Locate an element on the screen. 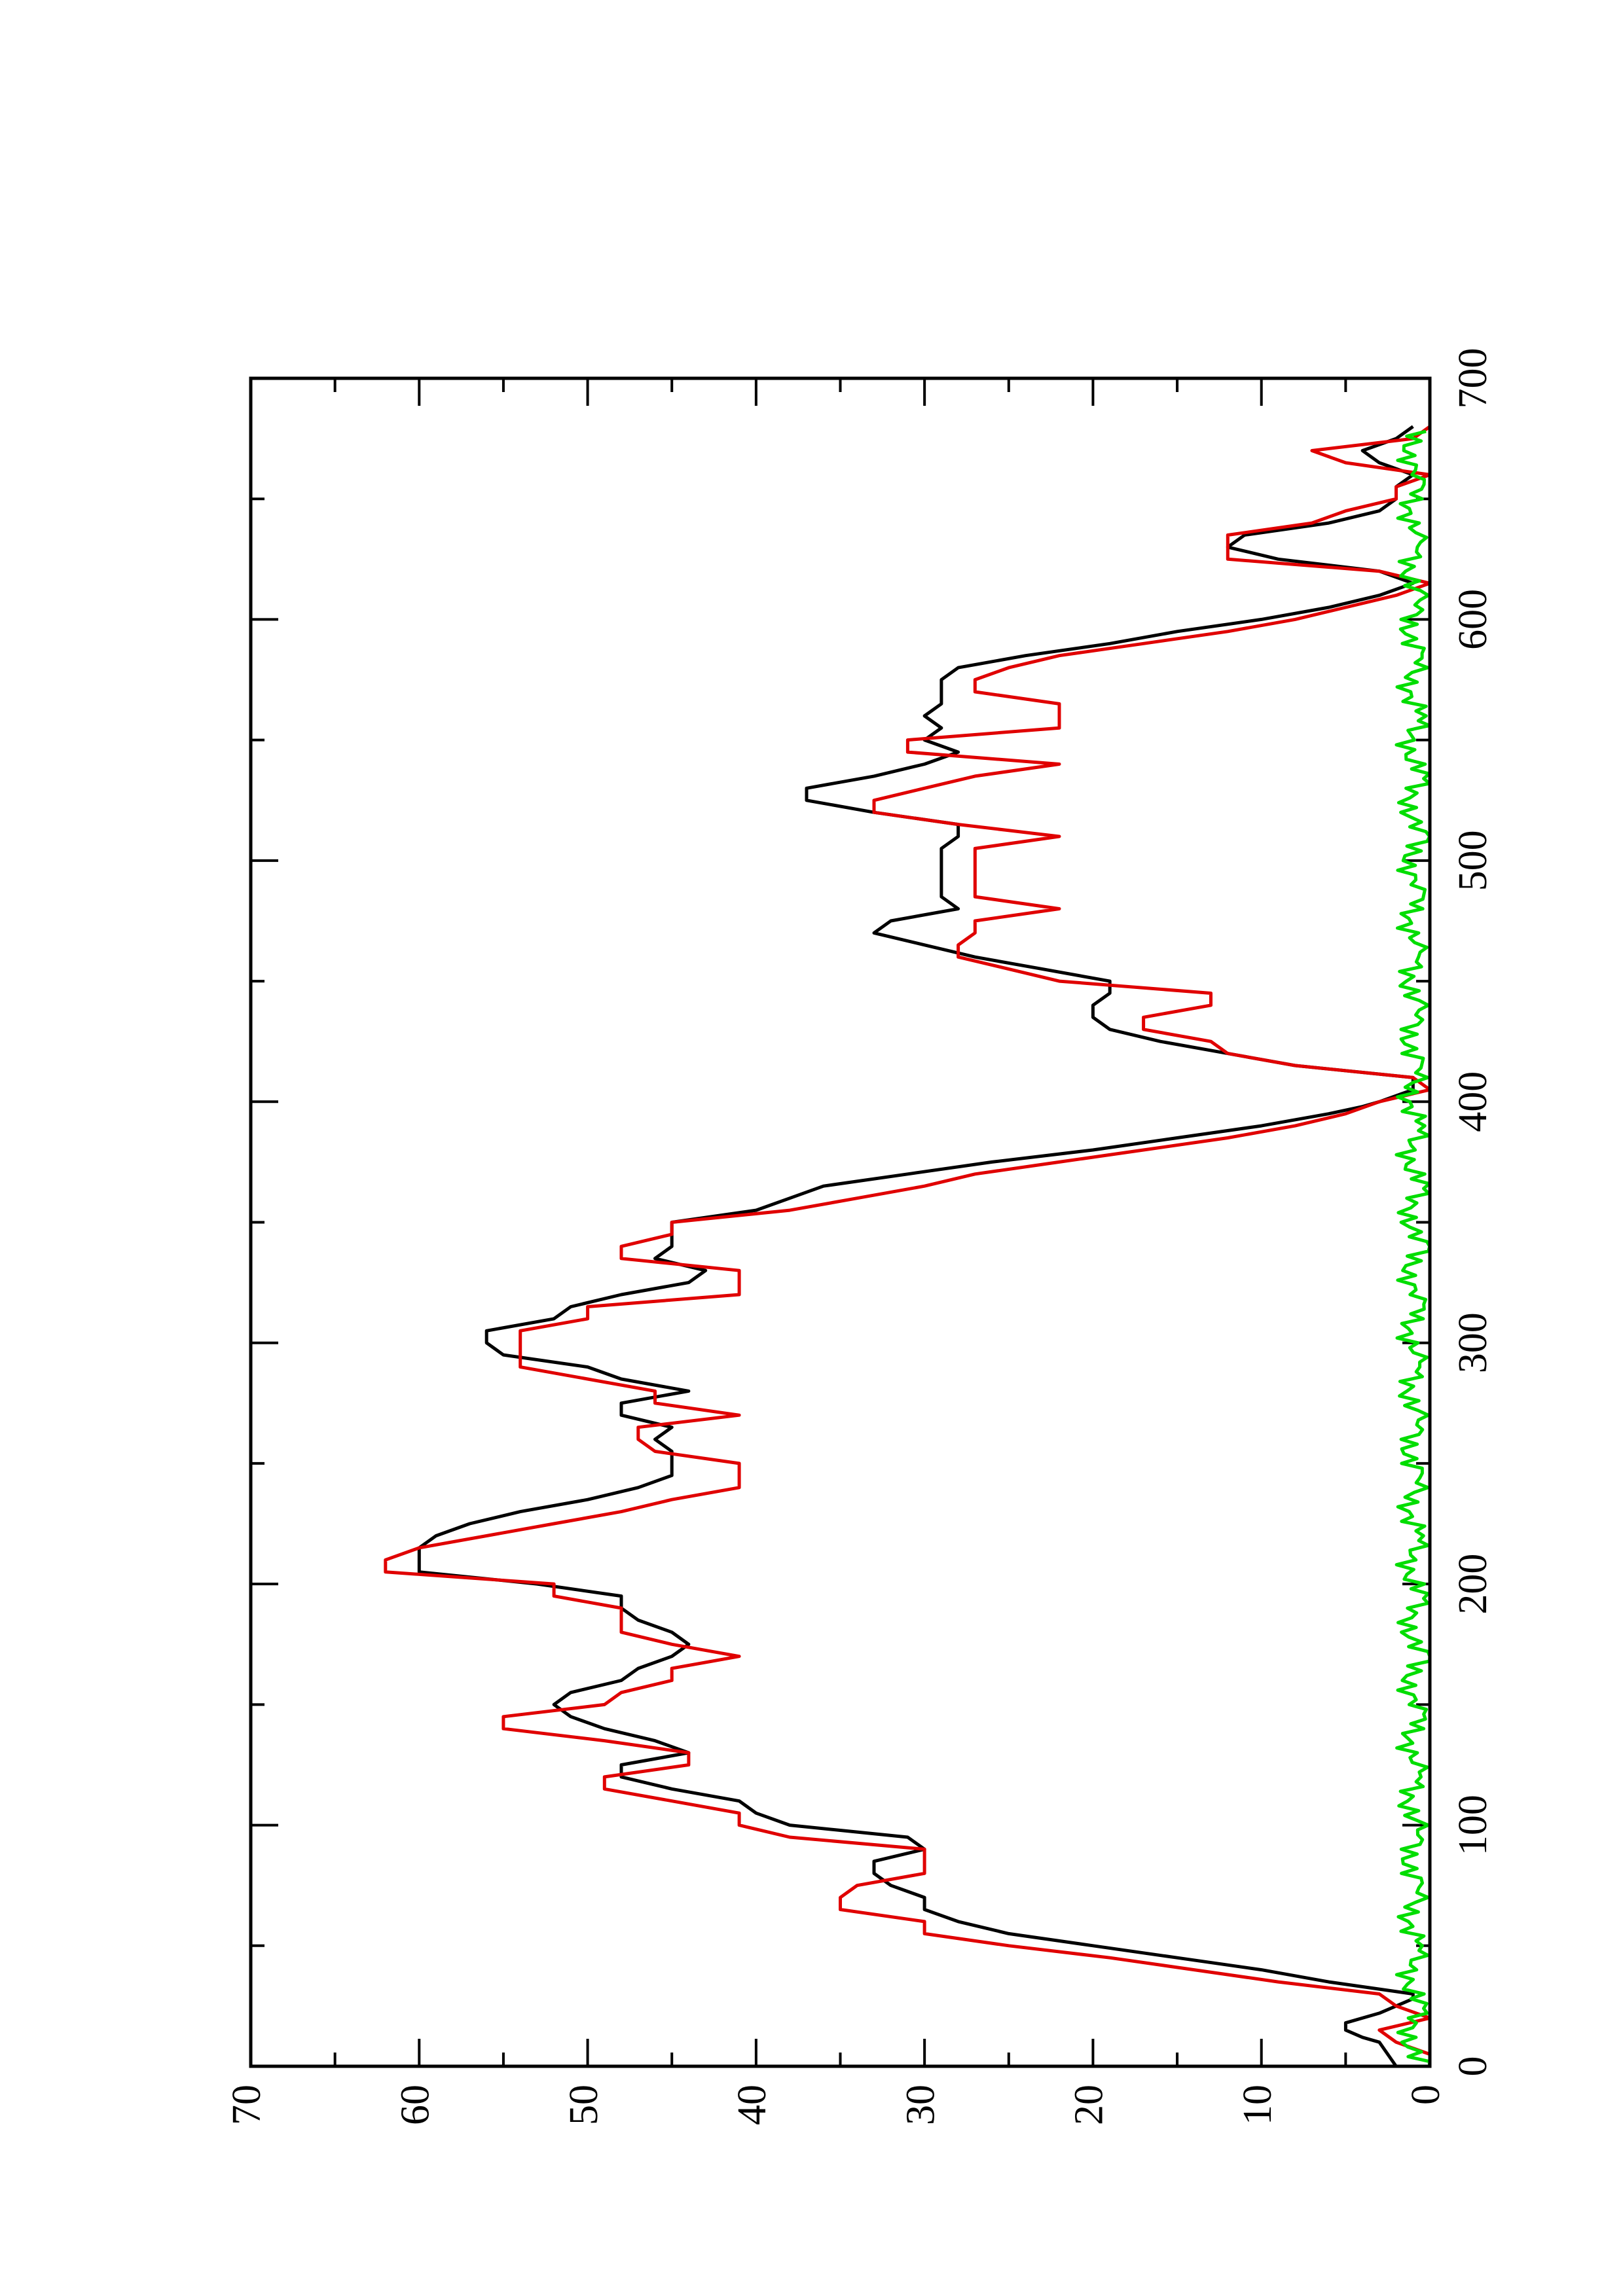 The image size is (1623, 2296). y-tick-label: 70 is located at coordinates (247, 2105).